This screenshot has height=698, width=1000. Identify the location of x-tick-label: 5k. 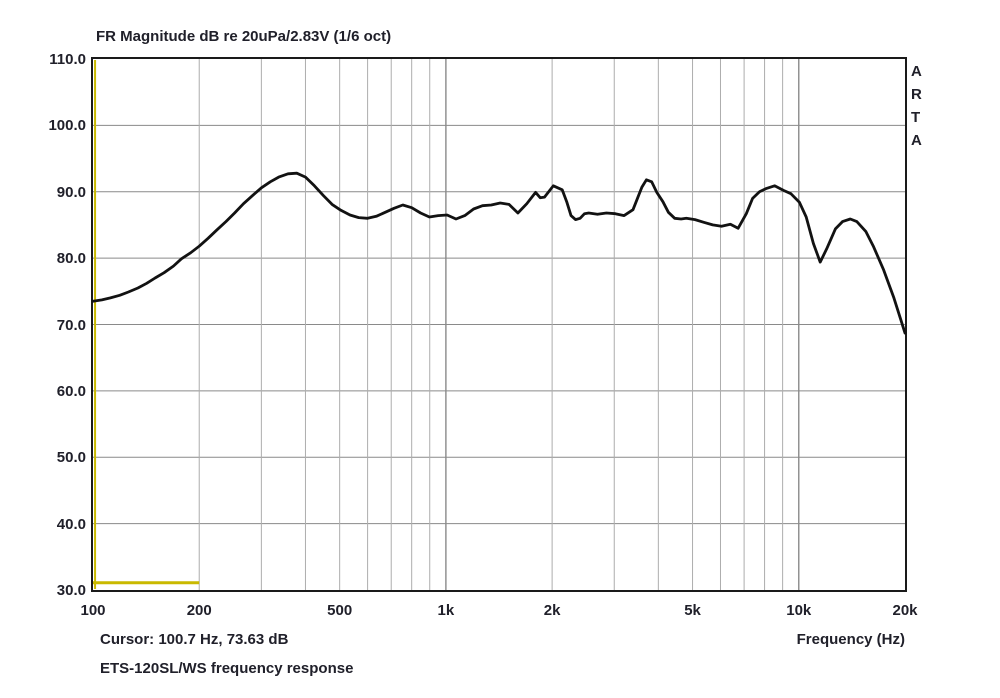
(692, 610).